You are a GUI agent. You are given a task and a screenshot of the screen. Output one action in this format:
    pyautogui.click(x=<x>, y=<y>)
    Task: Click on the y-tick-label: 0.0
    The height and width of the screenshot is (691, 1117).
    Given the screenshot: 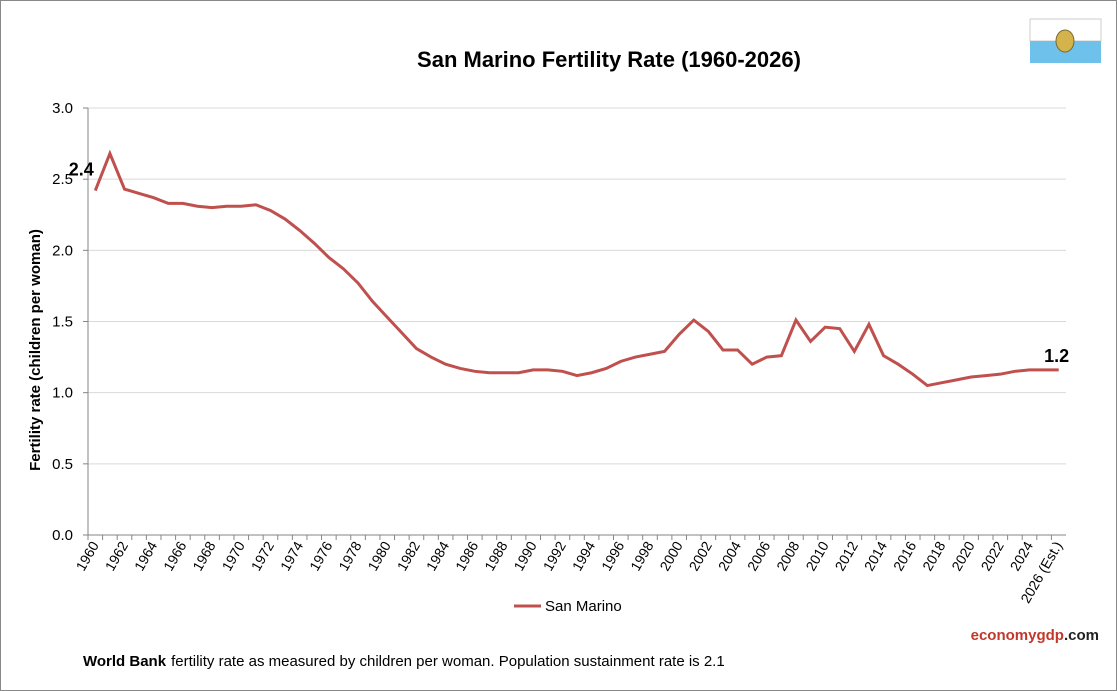 What is the action you would take?
    pyautogui.click(x=62, y=535)
    